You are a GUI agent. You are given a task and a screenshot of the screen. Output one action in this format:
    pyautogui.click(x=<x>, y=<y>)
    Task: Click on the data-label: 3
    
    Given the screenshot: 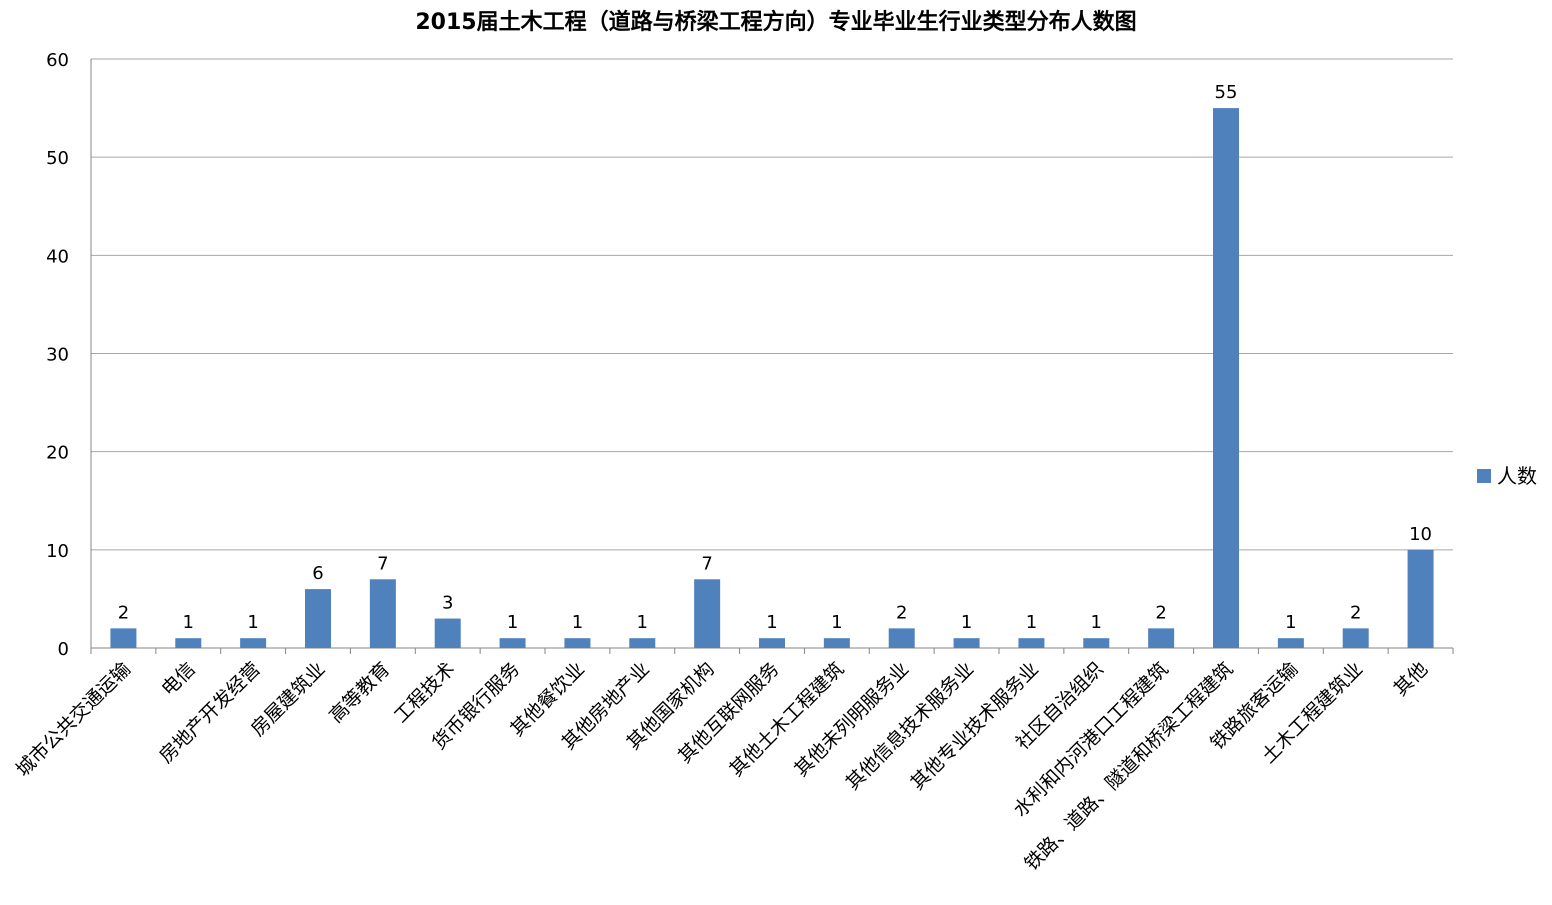 What is the action you would take?
    pyautogui.click(x=447, y=603)
    